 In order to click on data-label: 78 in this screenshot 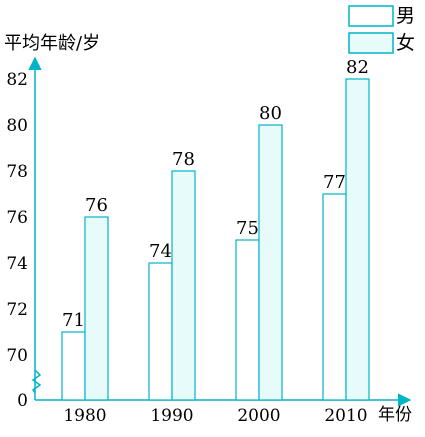, I will do `click(183, 159)`.